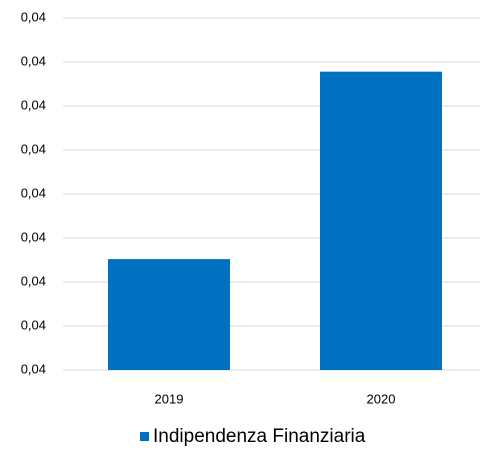 Image resolution: width=483 pixels, height=450 pixels. Describe the element at coordinates (144, 436) in the screenshot. I see `legend-swatch` at that location.